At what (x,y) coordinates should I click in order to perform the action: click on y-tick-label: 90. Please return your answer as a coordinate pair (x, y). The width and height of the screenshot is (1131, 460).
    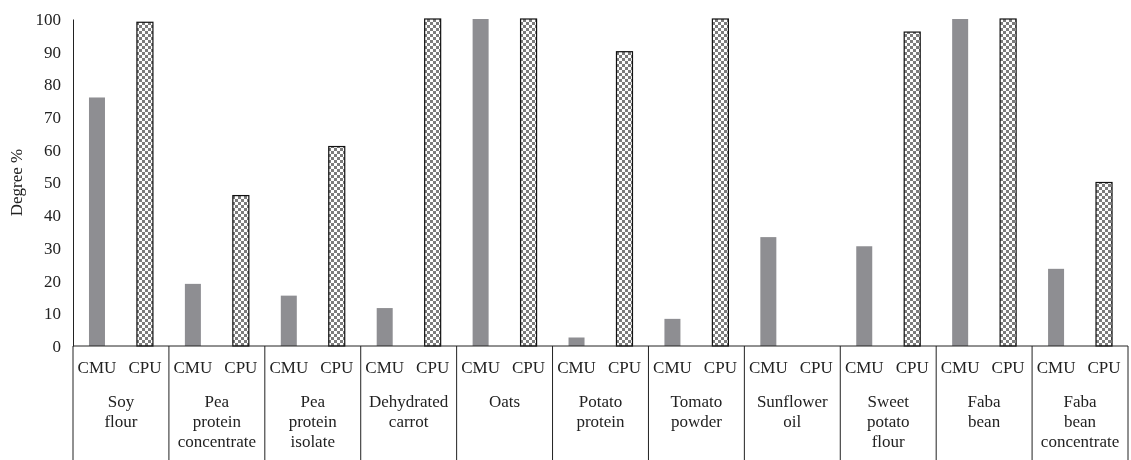
    Looking at the image, I should click on (52, 52).